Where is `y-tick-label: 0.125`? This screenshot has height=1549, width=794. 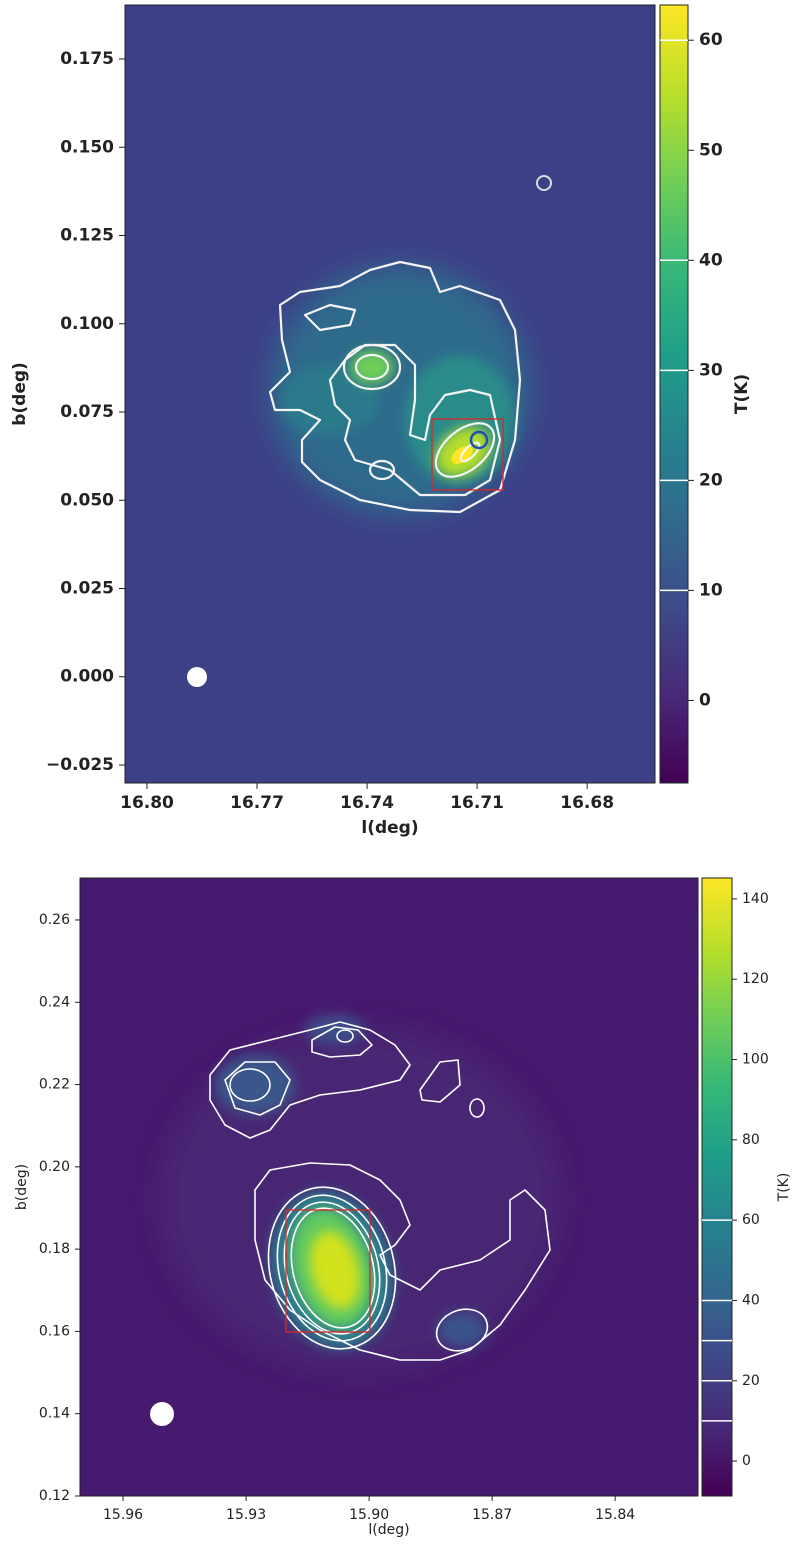 y-tick-label: 0.125 is located at coordinates (87, 236).